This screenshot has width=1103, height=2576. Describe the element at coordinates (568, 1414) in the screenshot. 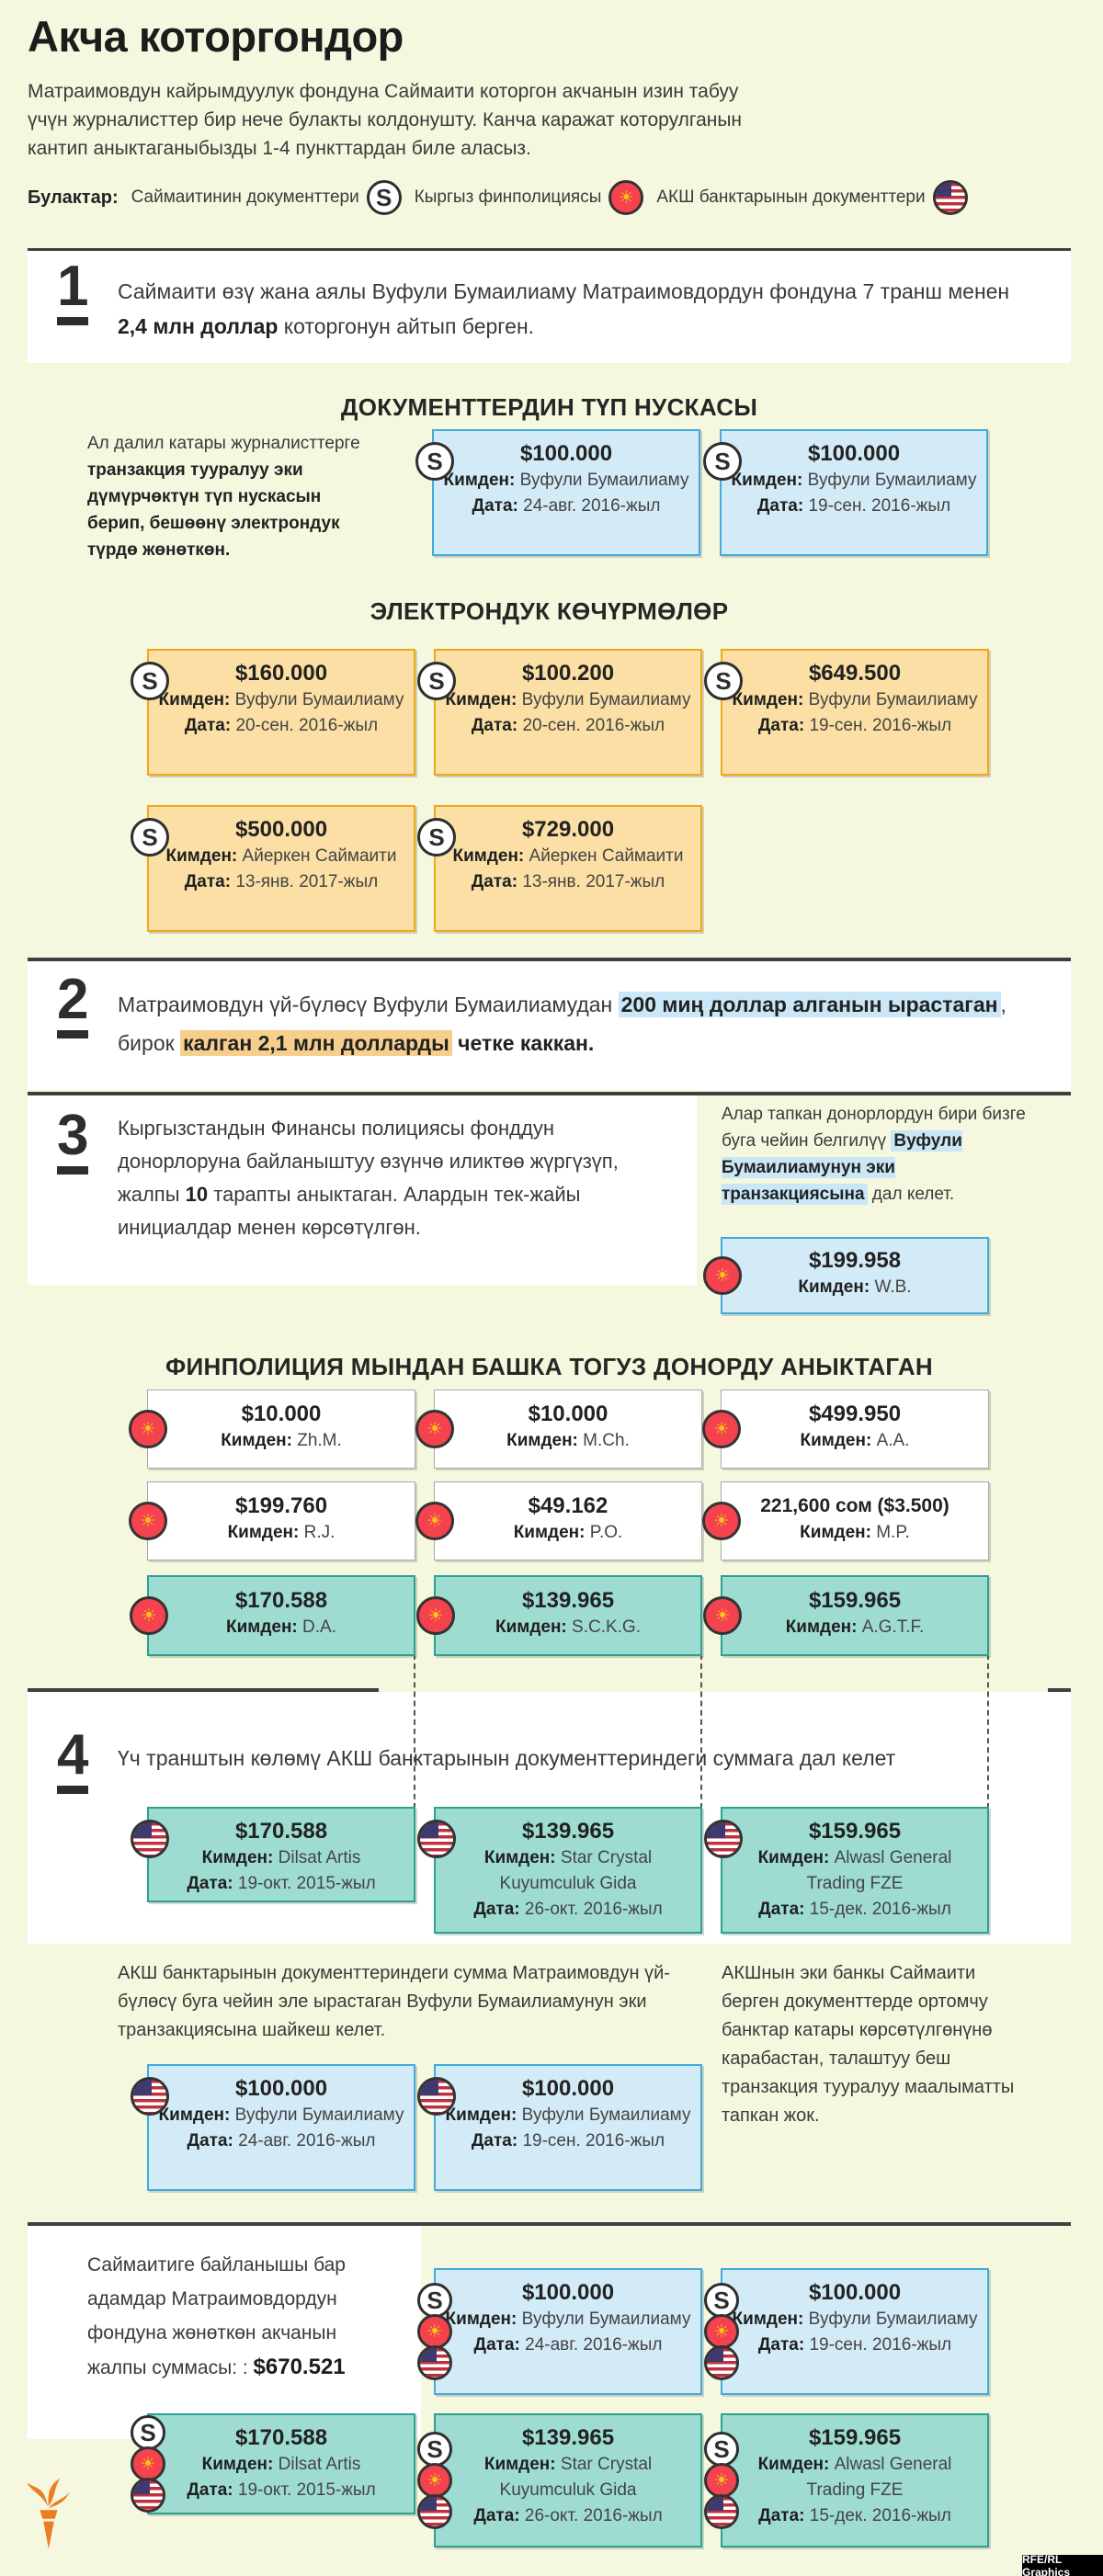

I see `card-amount: $10.000` at that location.